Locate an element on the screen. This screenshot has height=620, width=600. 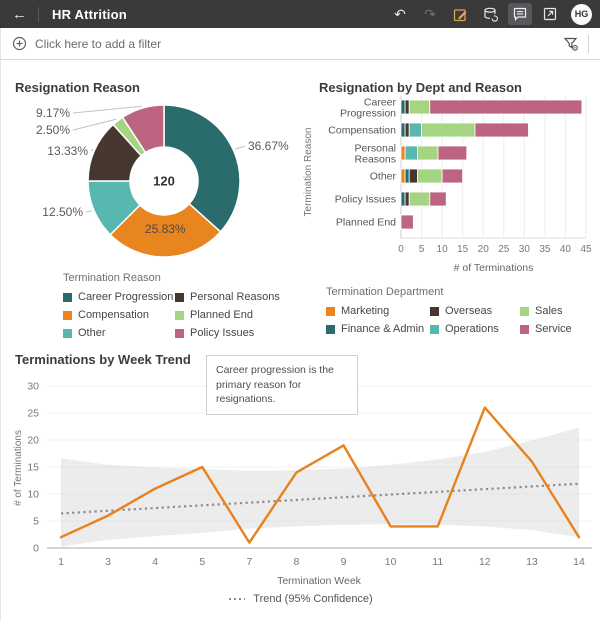
bar-segment-other-service is located at coordinates (452, 176).